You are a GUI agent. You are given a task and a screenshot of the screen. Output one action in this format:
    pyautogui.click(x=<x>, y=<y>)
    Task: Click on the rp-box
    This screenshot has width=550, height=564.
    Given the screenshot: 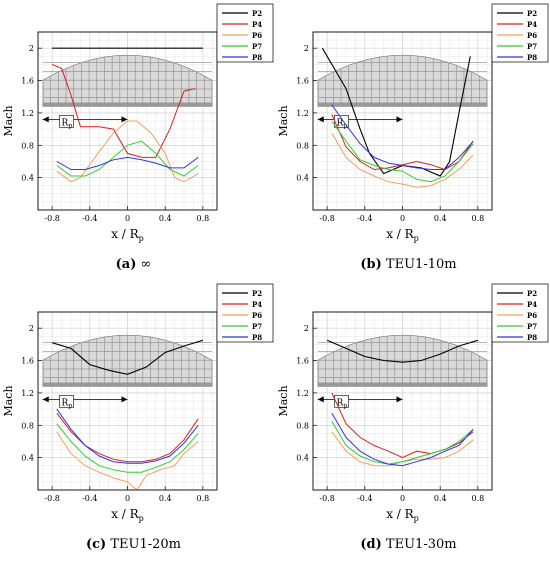 What is the action you would take?
    pyautogui.click(x=66, y=121)
    